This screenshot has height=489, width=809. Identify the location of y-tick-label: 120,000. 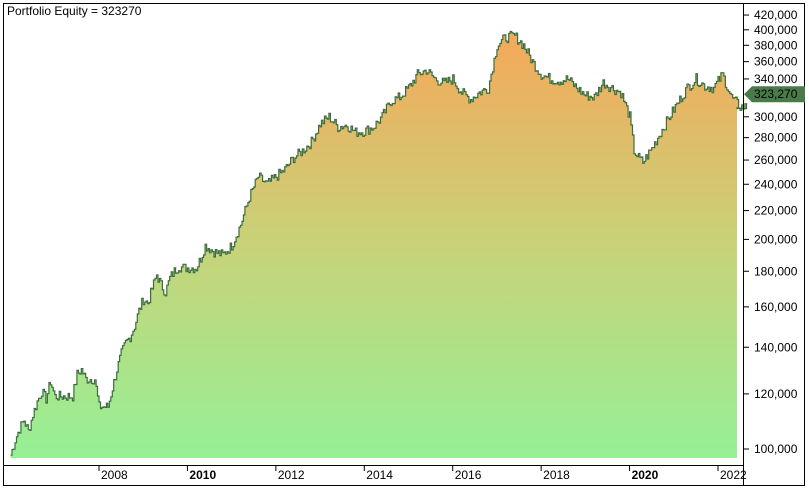
(776, 394).